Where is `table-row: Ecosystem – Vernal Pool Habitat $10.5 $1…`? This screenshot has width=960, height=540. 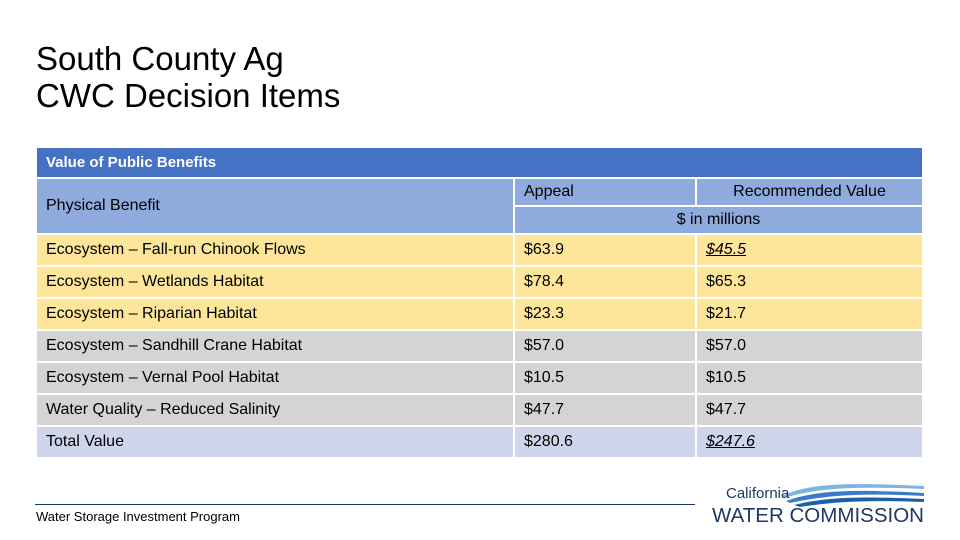
table-row: Ecosystem – Vernal Pool Habitat $10.5 $1… is located at coordinates (479, 378).